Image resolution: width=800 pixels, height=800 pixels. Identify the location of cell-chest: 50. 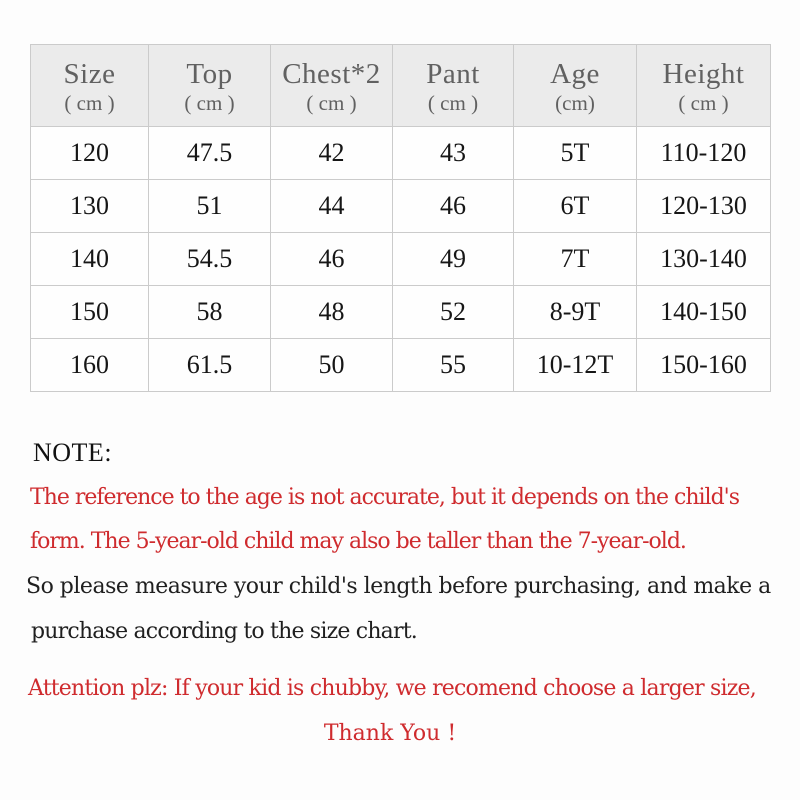
(331, 365).